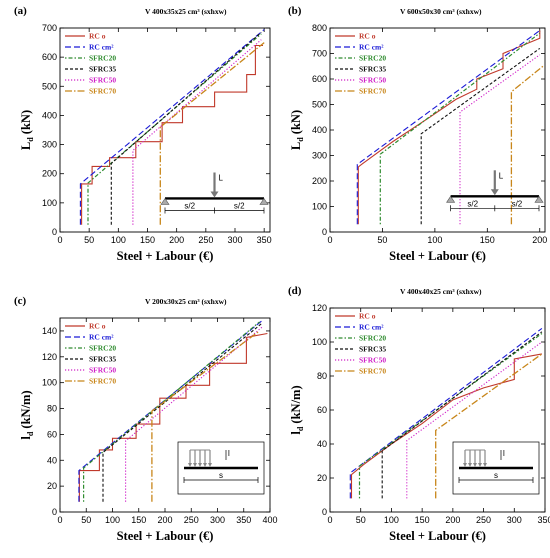 Image resolution: width=550 pixels, height=558 pixels. What do you see at coordinates (319, 54) in the screenshot?
I see `y-tick-label: 700` at bounding box center [319, 54].